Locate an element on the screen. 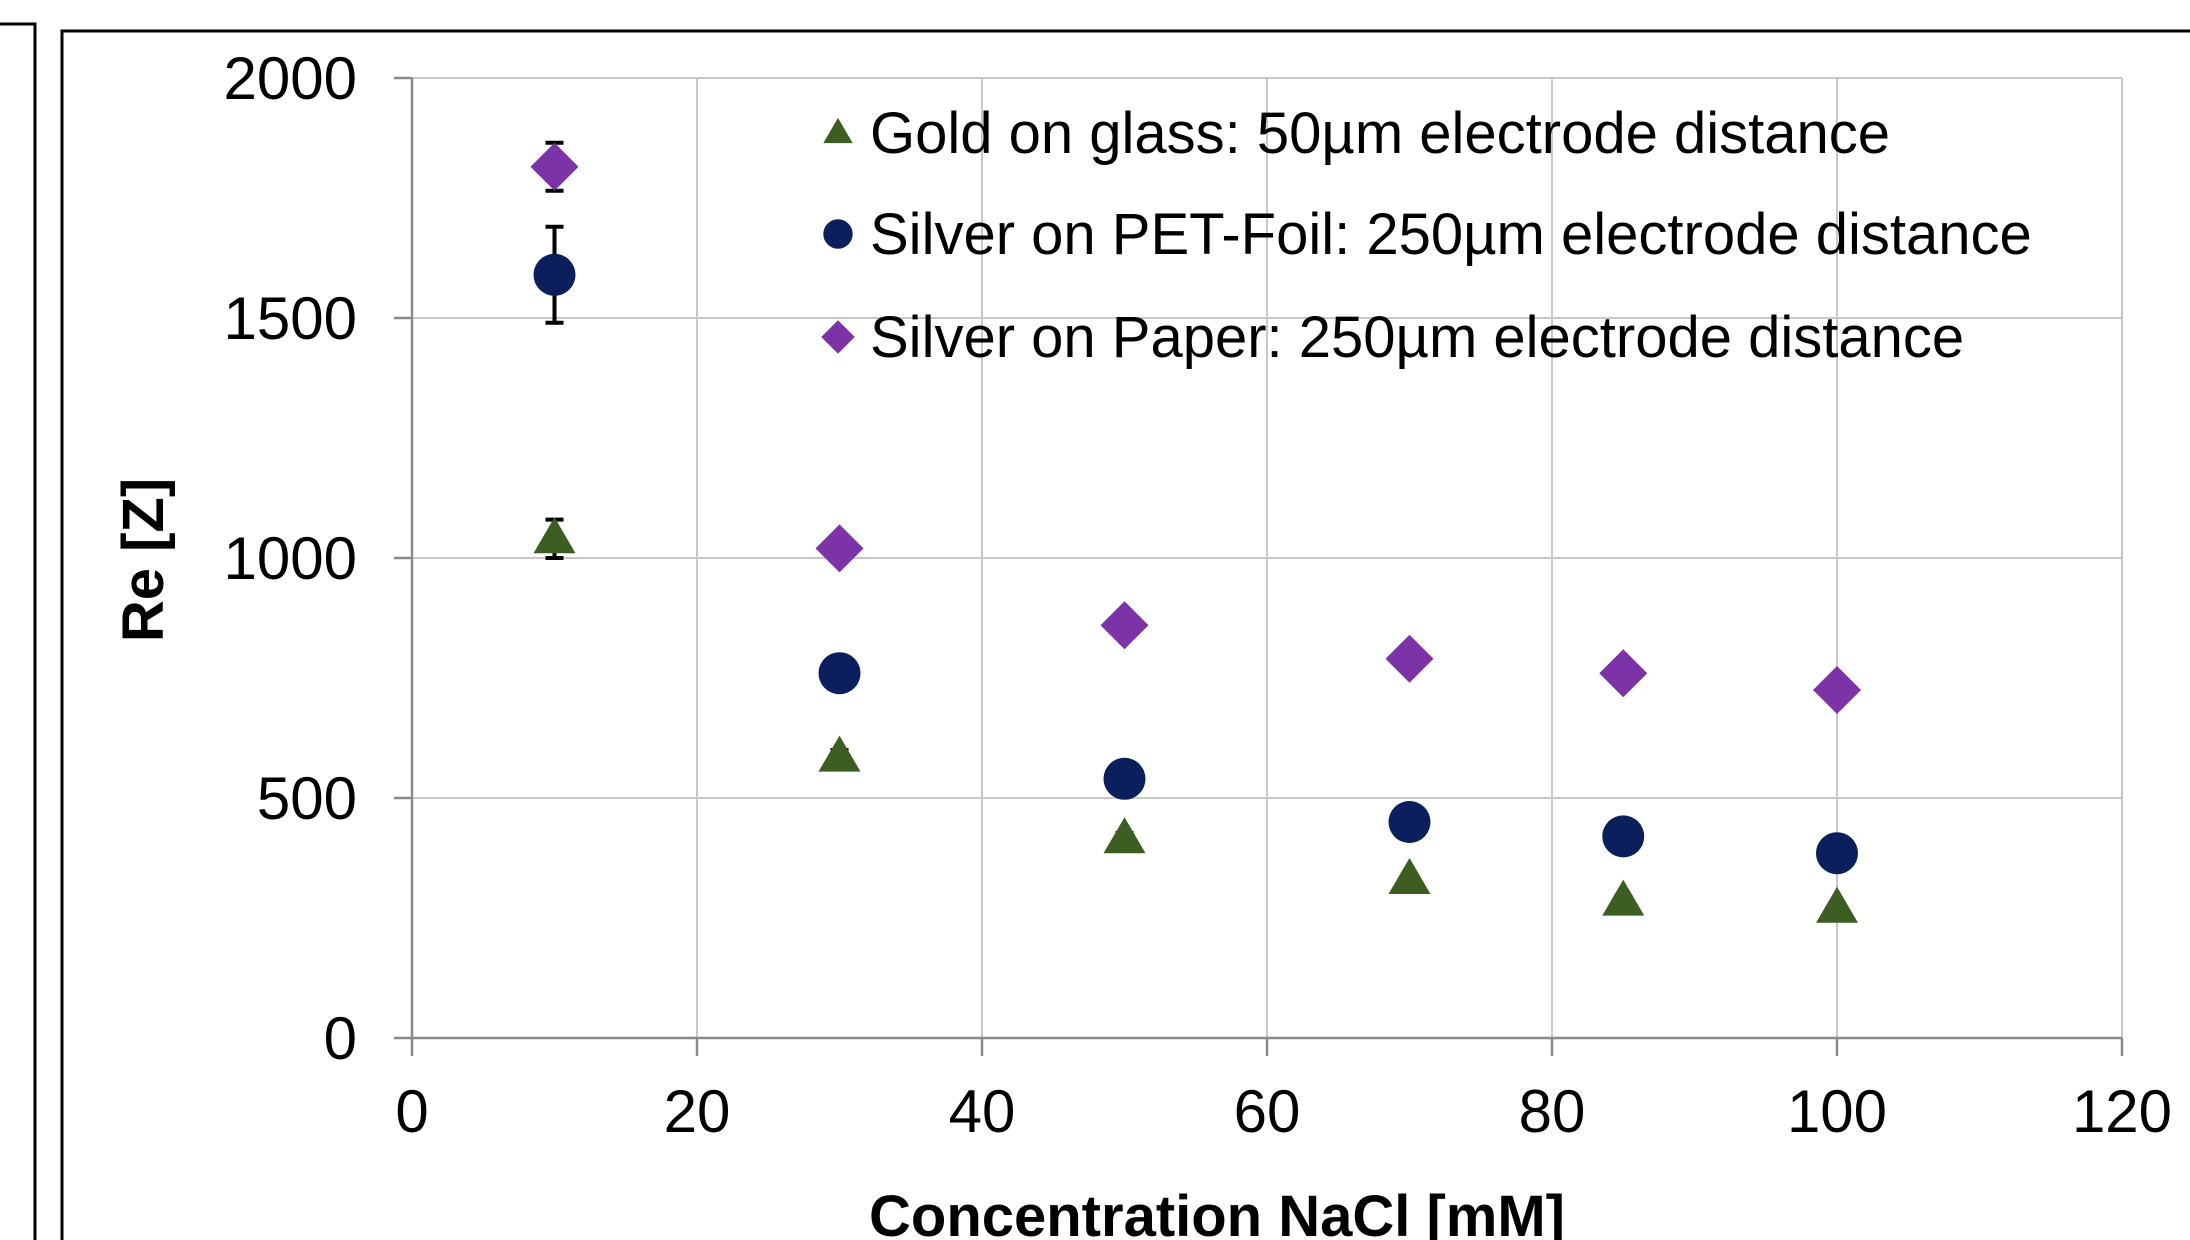 This screenshot has height=1240, width=2190. y-tick-label: 1500 is located at coordinates (290, 318).